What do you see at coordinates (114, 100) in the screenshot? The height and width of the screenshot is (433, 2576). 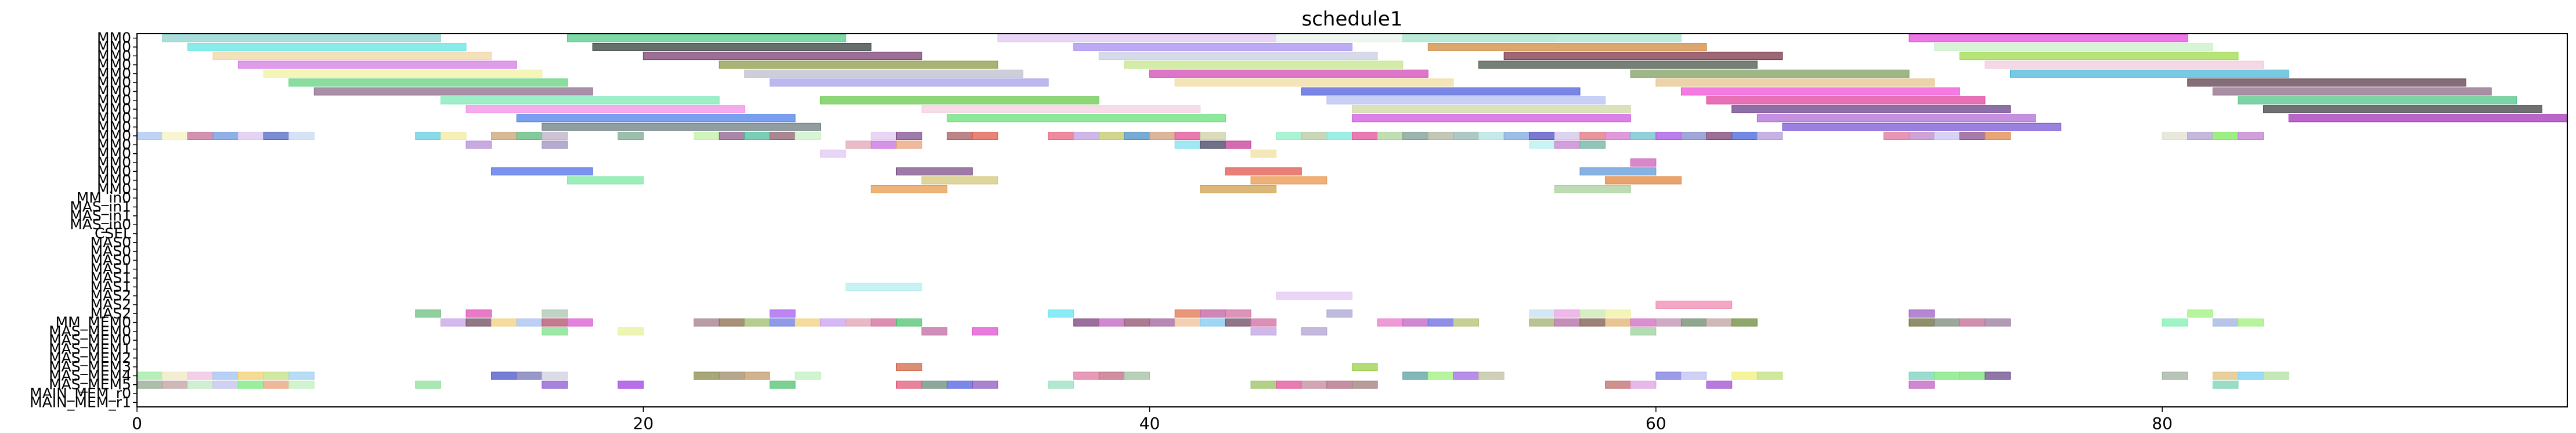 I see `y-tick-label-7: MM0` at bounding box center [114, 100].